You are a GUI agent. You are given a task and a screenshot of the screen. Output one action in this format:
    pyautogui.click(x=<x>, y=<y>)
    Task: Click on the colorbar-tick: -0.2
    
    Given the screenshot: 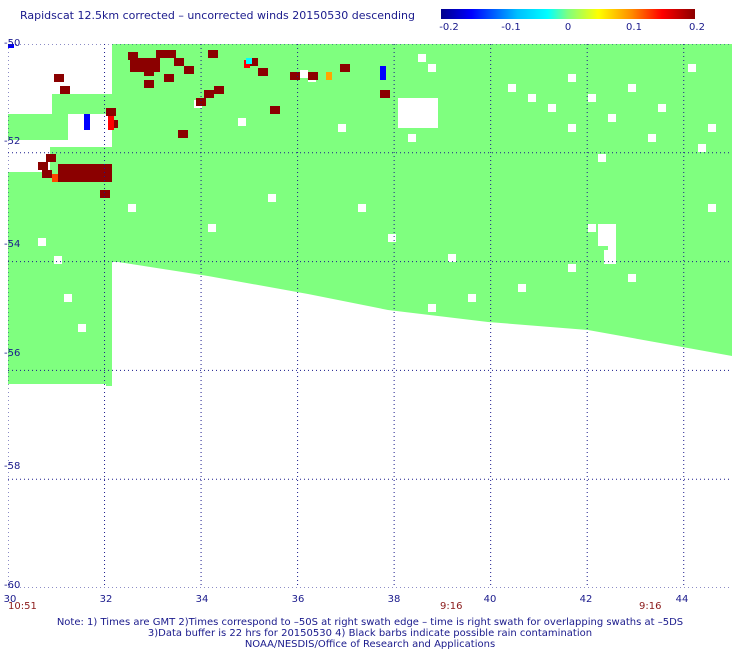 What is the action you would take?
    pyautogui.click(x=449, y=27)
    